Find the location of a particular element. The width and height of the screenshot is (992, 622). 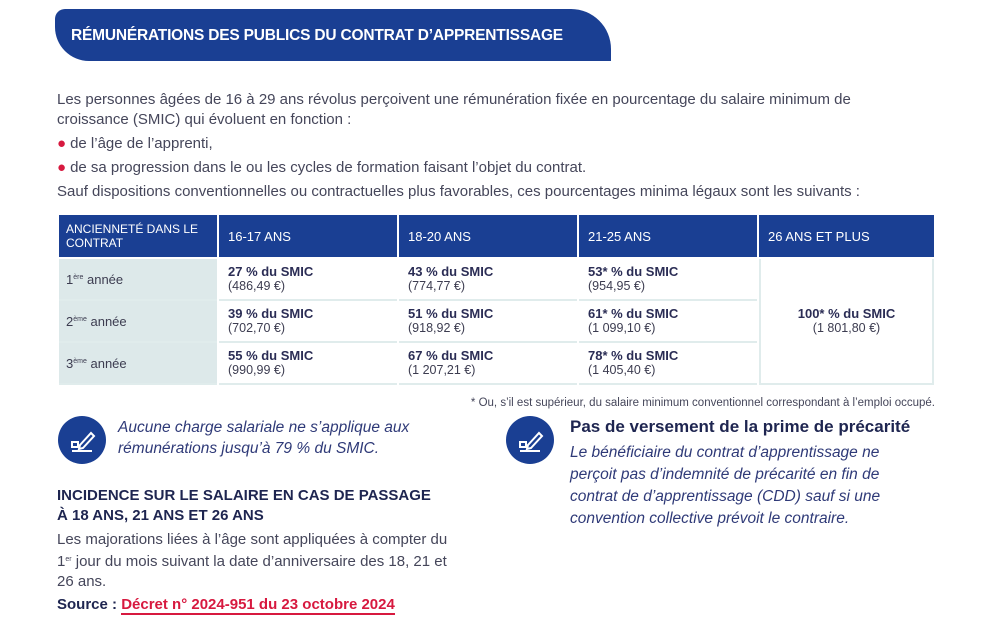

bullet-item: ● de l’âge de l’apprenti, is located at coordinates (135, 144).